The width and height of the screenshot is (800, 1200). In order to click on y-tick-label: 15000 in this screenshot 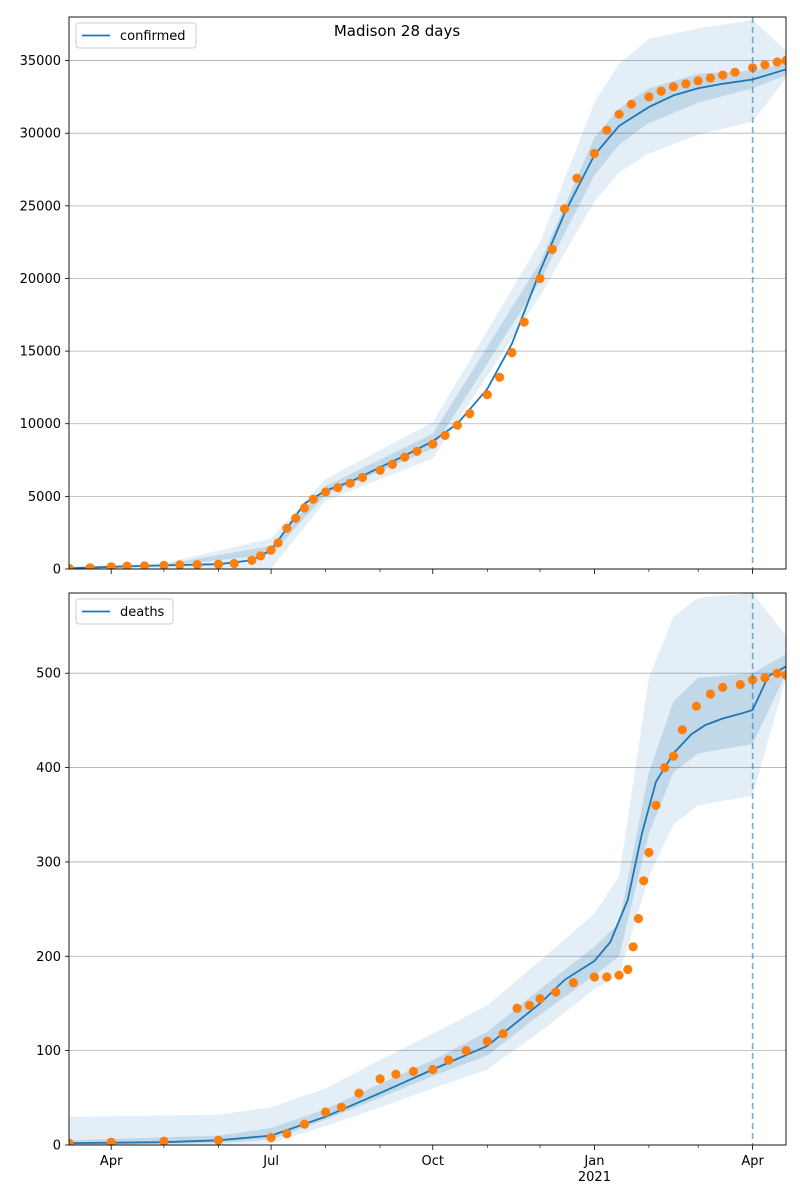, I will do `click(40, 352)`.